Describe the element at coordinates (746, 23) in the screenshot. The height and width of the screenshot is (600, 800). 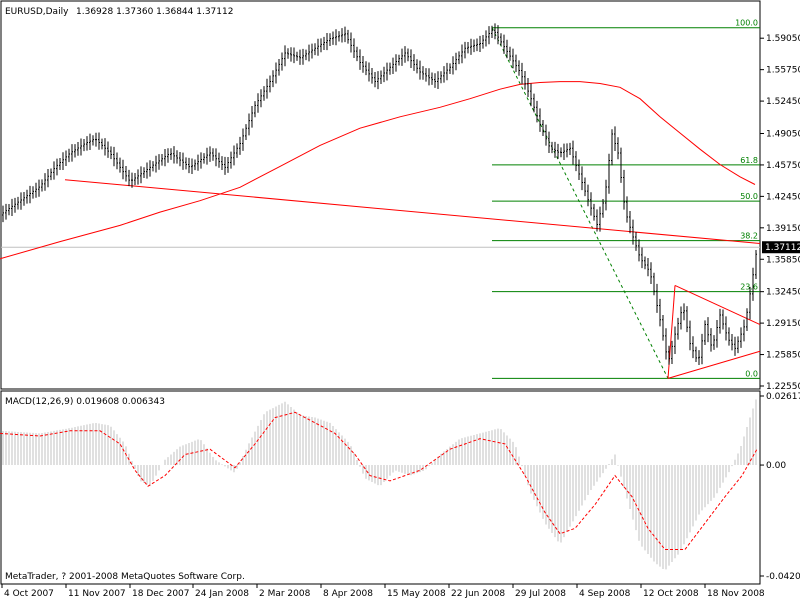
I see `fib-level-label: 100.0` at that location.